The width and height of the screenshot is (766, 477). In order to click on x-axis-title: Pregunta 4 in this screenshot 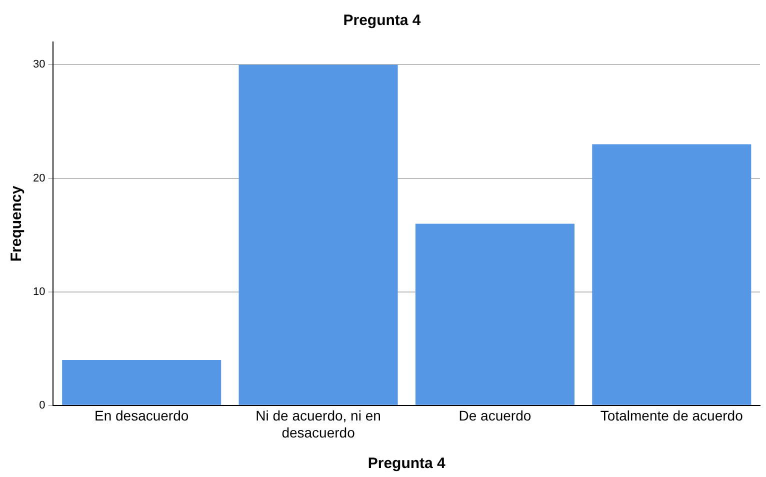, I will do `click(407, 463)`.